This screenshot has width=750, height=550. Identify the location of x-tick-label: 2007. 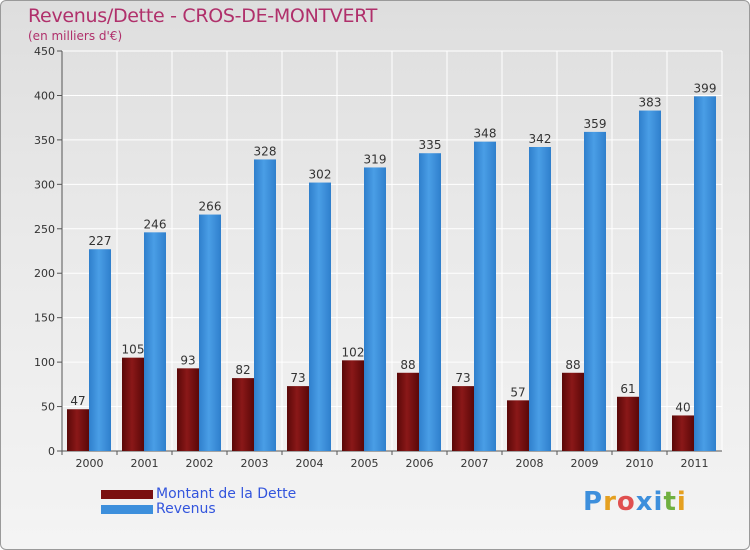
(475, 463).